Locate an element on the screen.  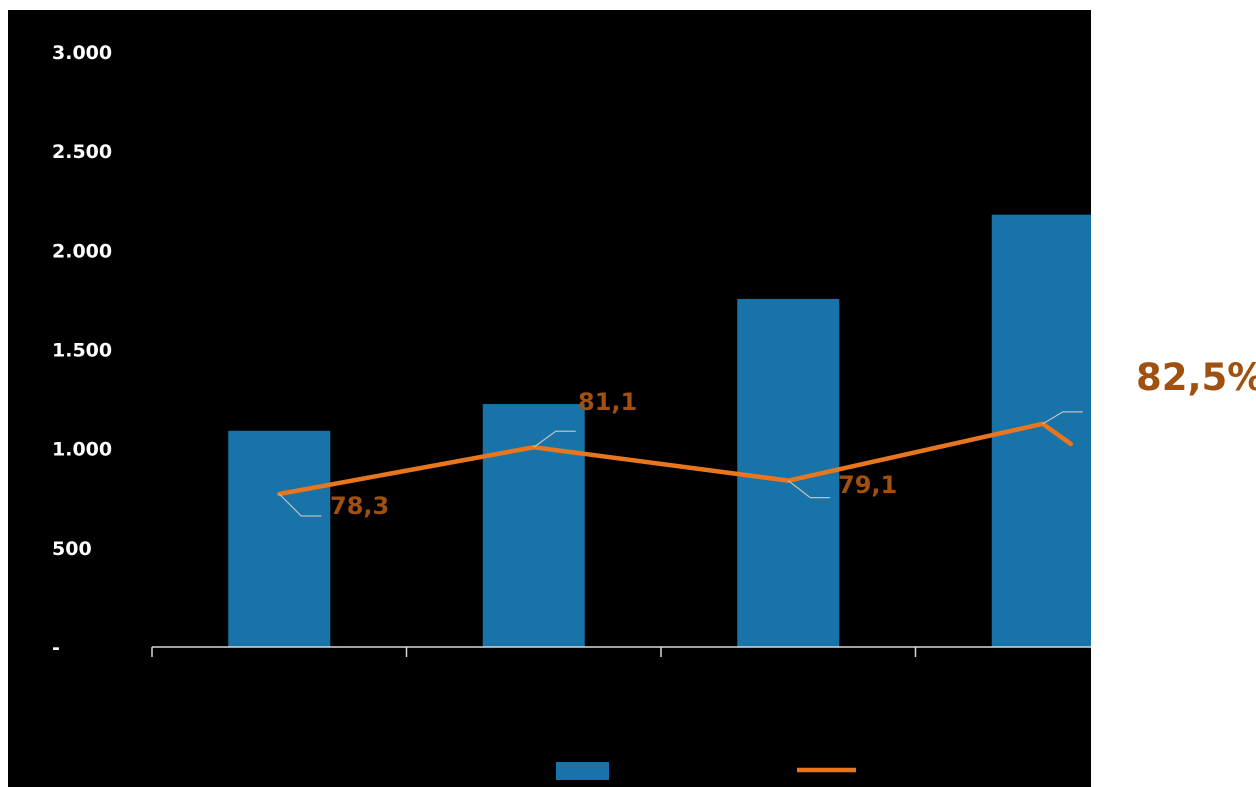
legend-bar-swatch is located at coordinates (582, 771).